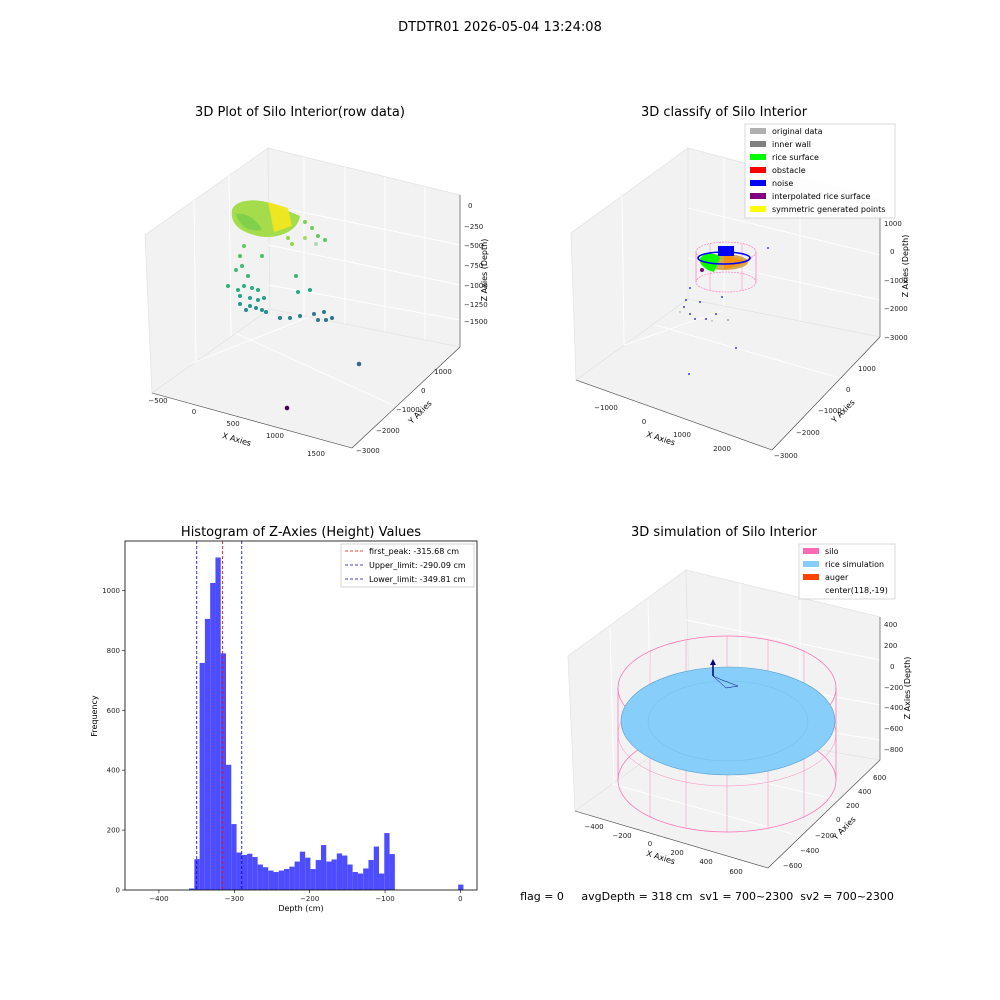 This screenshot has width=1000, height=1000. Describe the element at coordinates (892, 667) in the screenshot. I see `sim-ztick: 0` at that location.